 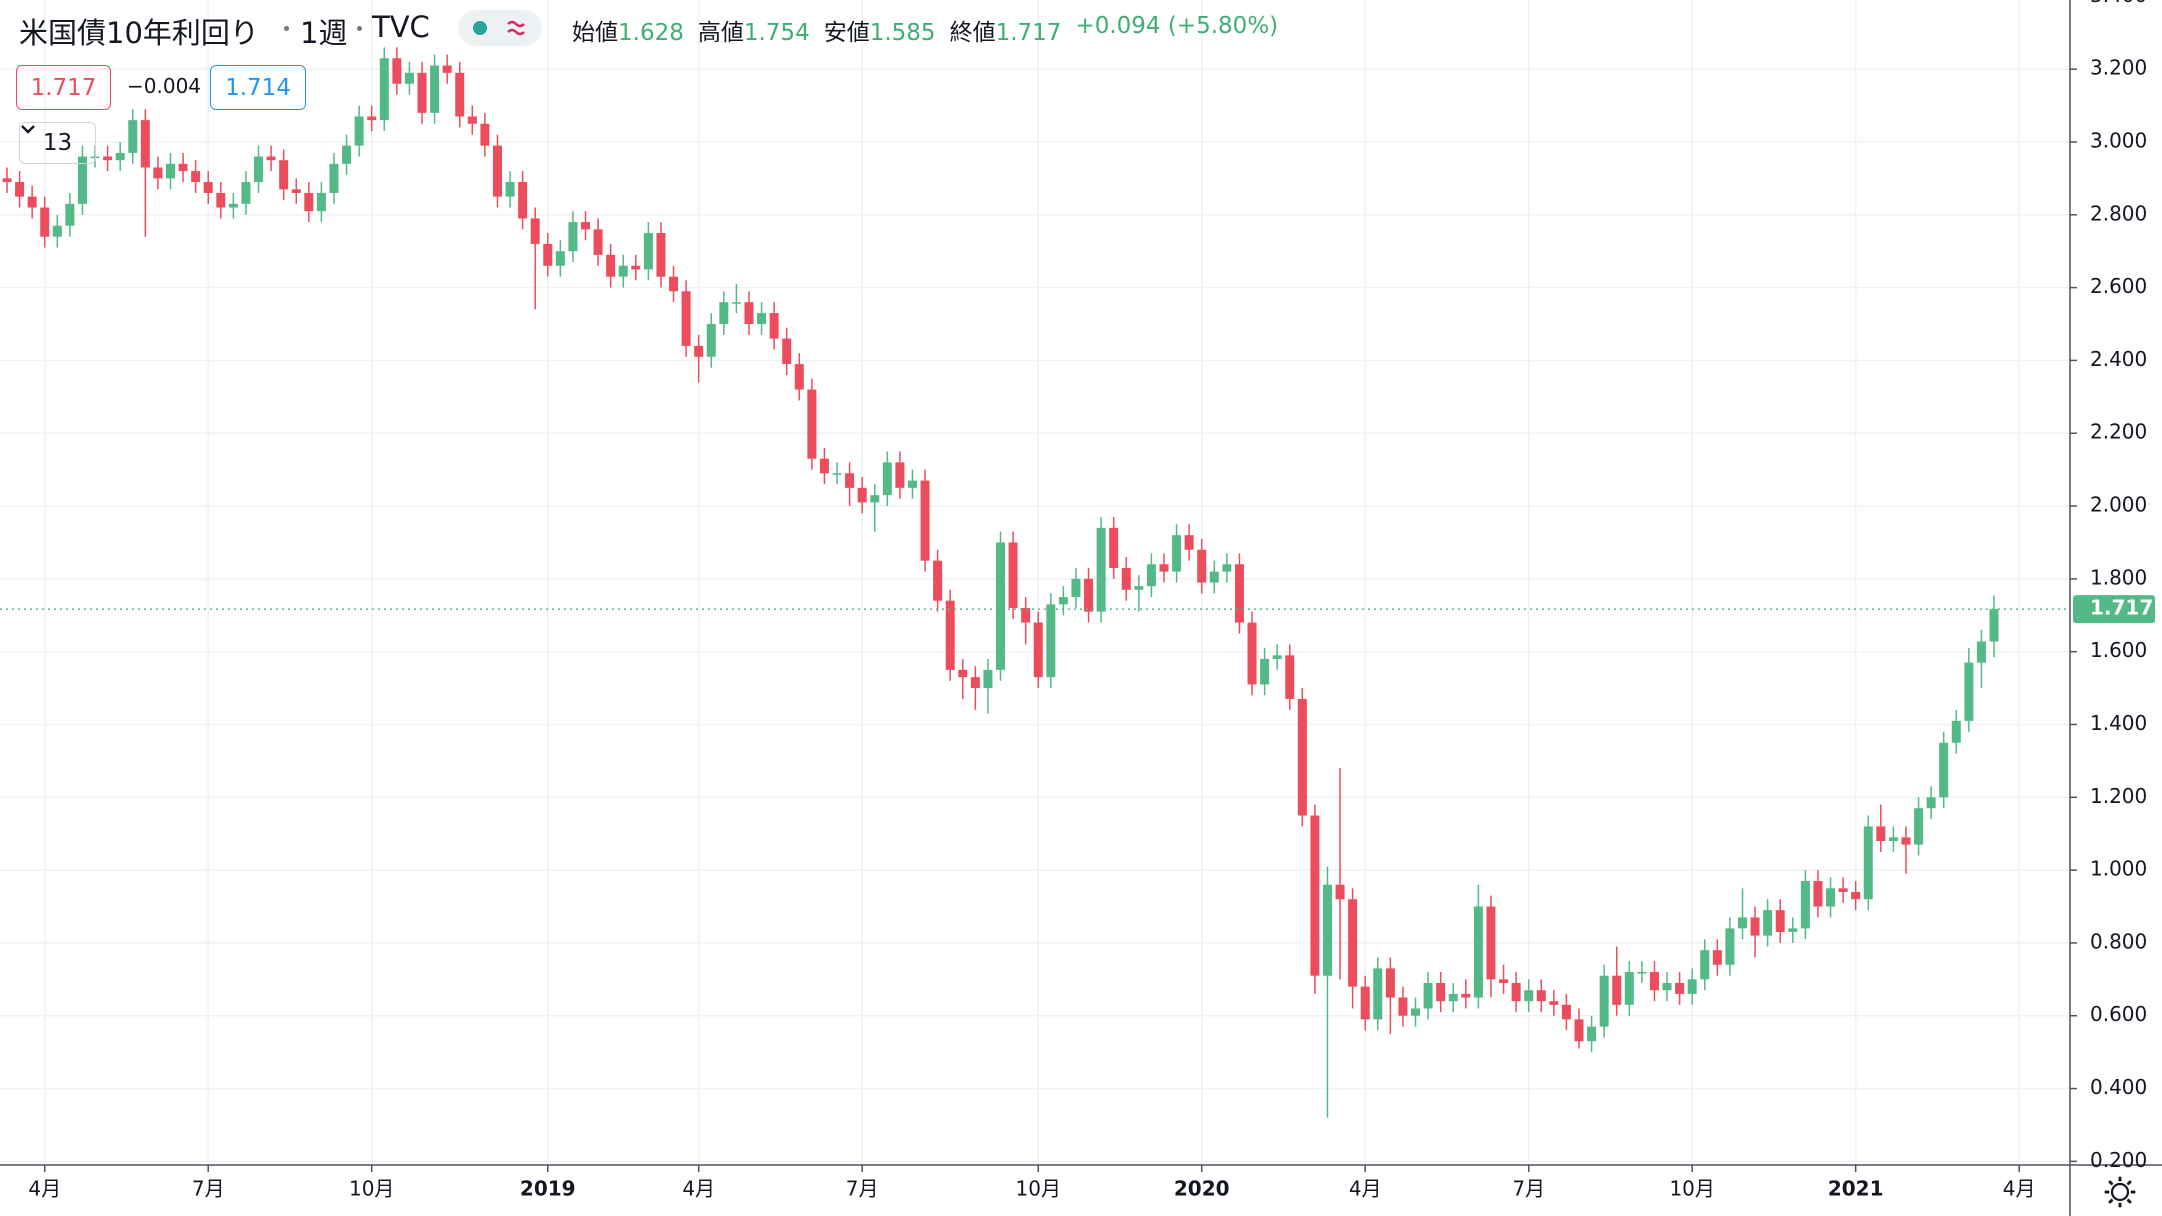 I want to click on y-tick-label: 0.800, so click(x=2118, y=941).